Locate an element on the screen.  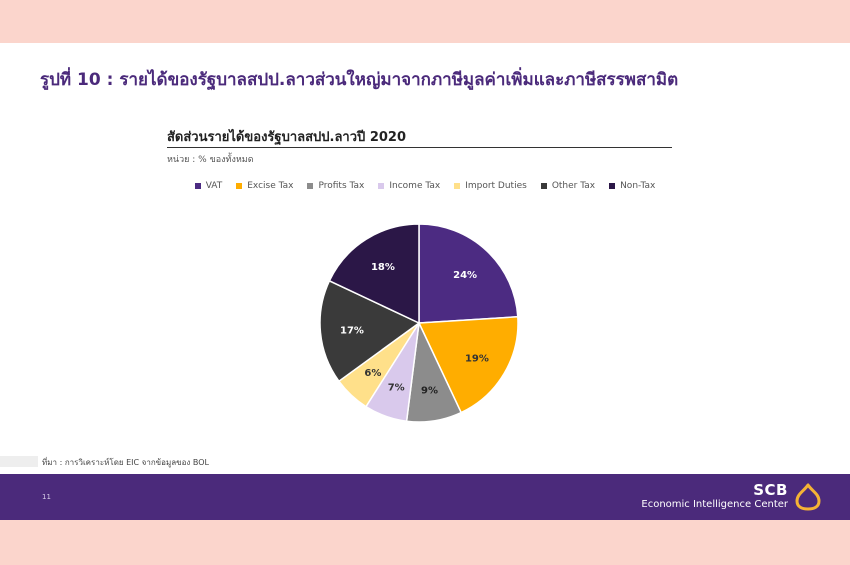
legend-label-profits-tax: Profits Tax is located at coordinates (341, 186).